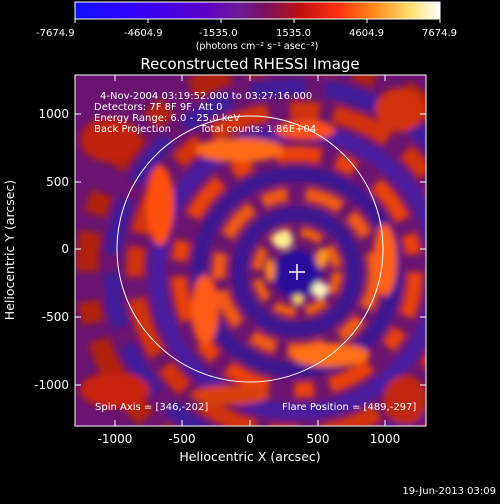 The width and height of the screenshot is (500, 504). I want to click on y-tick-label: 0, so click(65, 249).